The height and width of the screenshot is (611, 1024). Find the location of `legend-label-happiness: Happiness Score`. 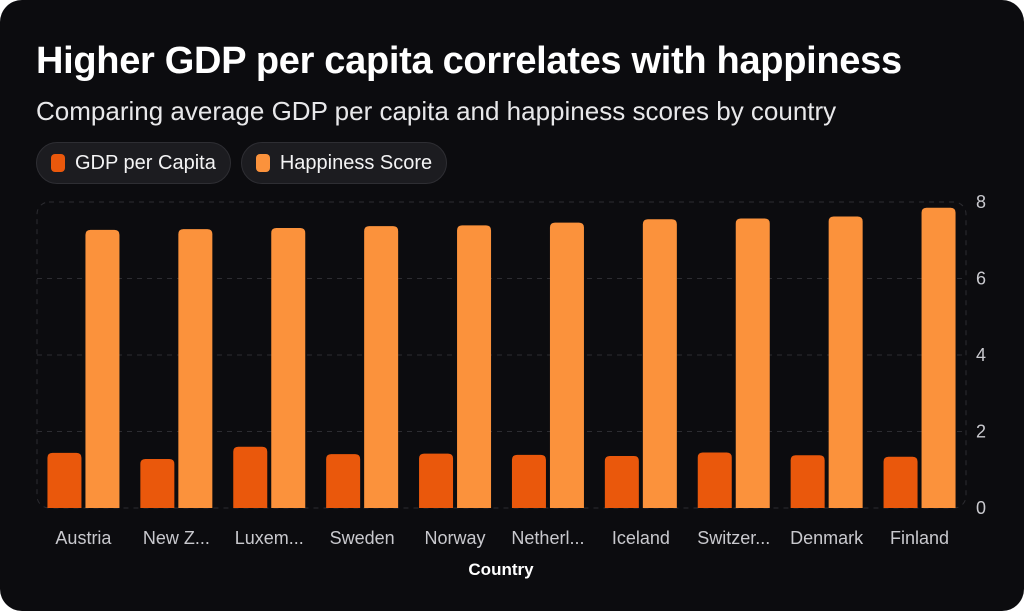

legend-label-happiness: Happiness Score is located at coordinates (356, 162).